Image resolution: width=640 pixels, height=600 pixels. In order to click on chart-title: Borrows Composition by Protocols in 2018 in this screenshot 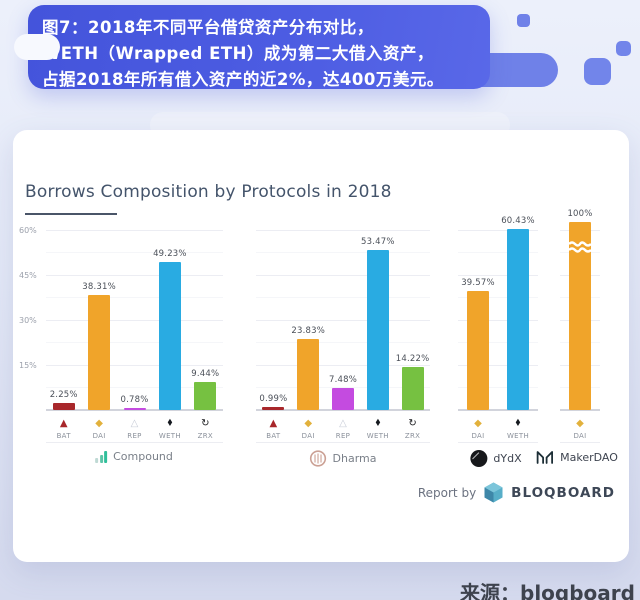, I will do `click(208, 192)`.